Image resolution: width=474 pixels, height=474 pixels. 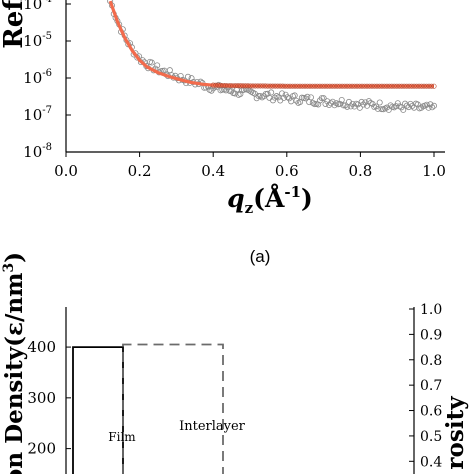 I want to click on panel-a-caption: (a), so click(x=260, y=256).